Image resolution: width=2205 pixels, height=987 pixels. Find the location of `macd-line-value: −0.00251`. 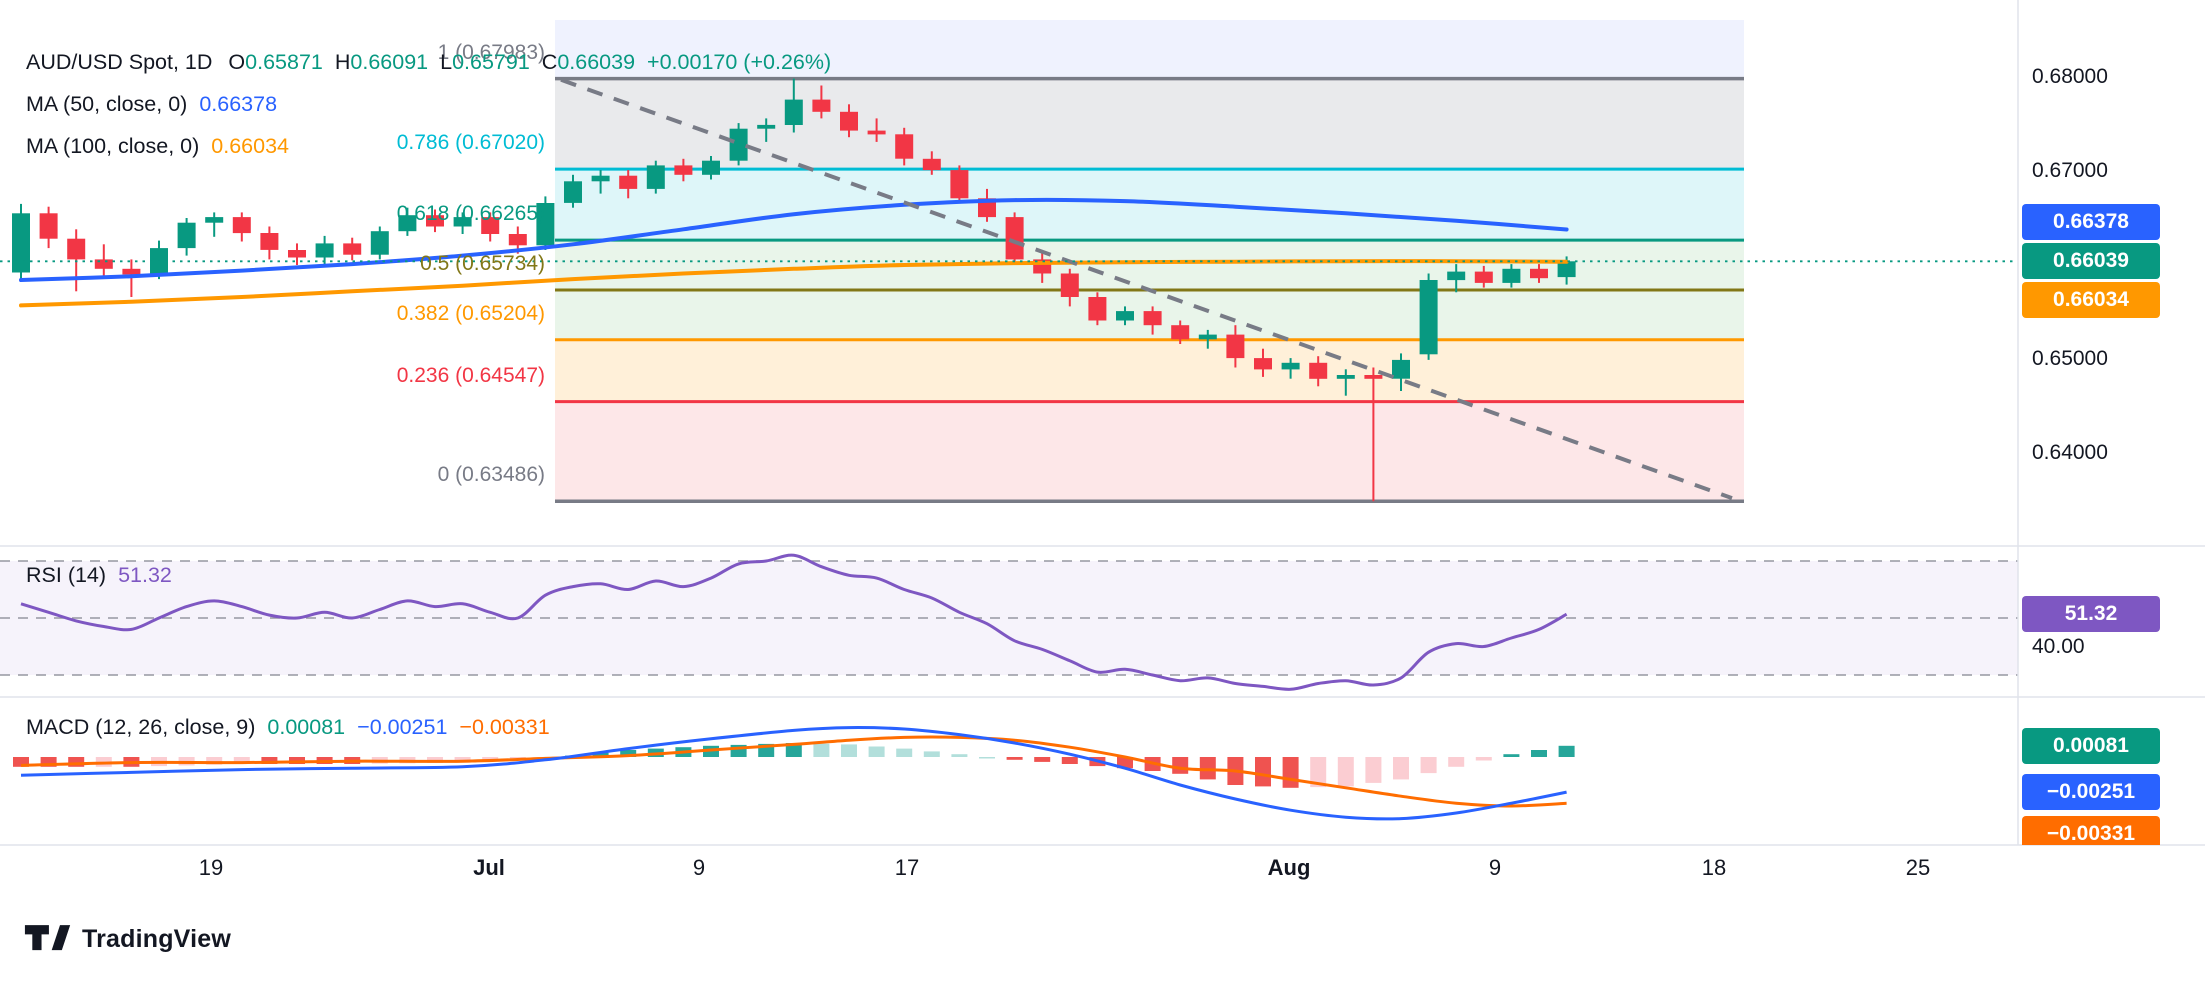

macd-line-value: −0.00251 is located at coordinates (402, 727).